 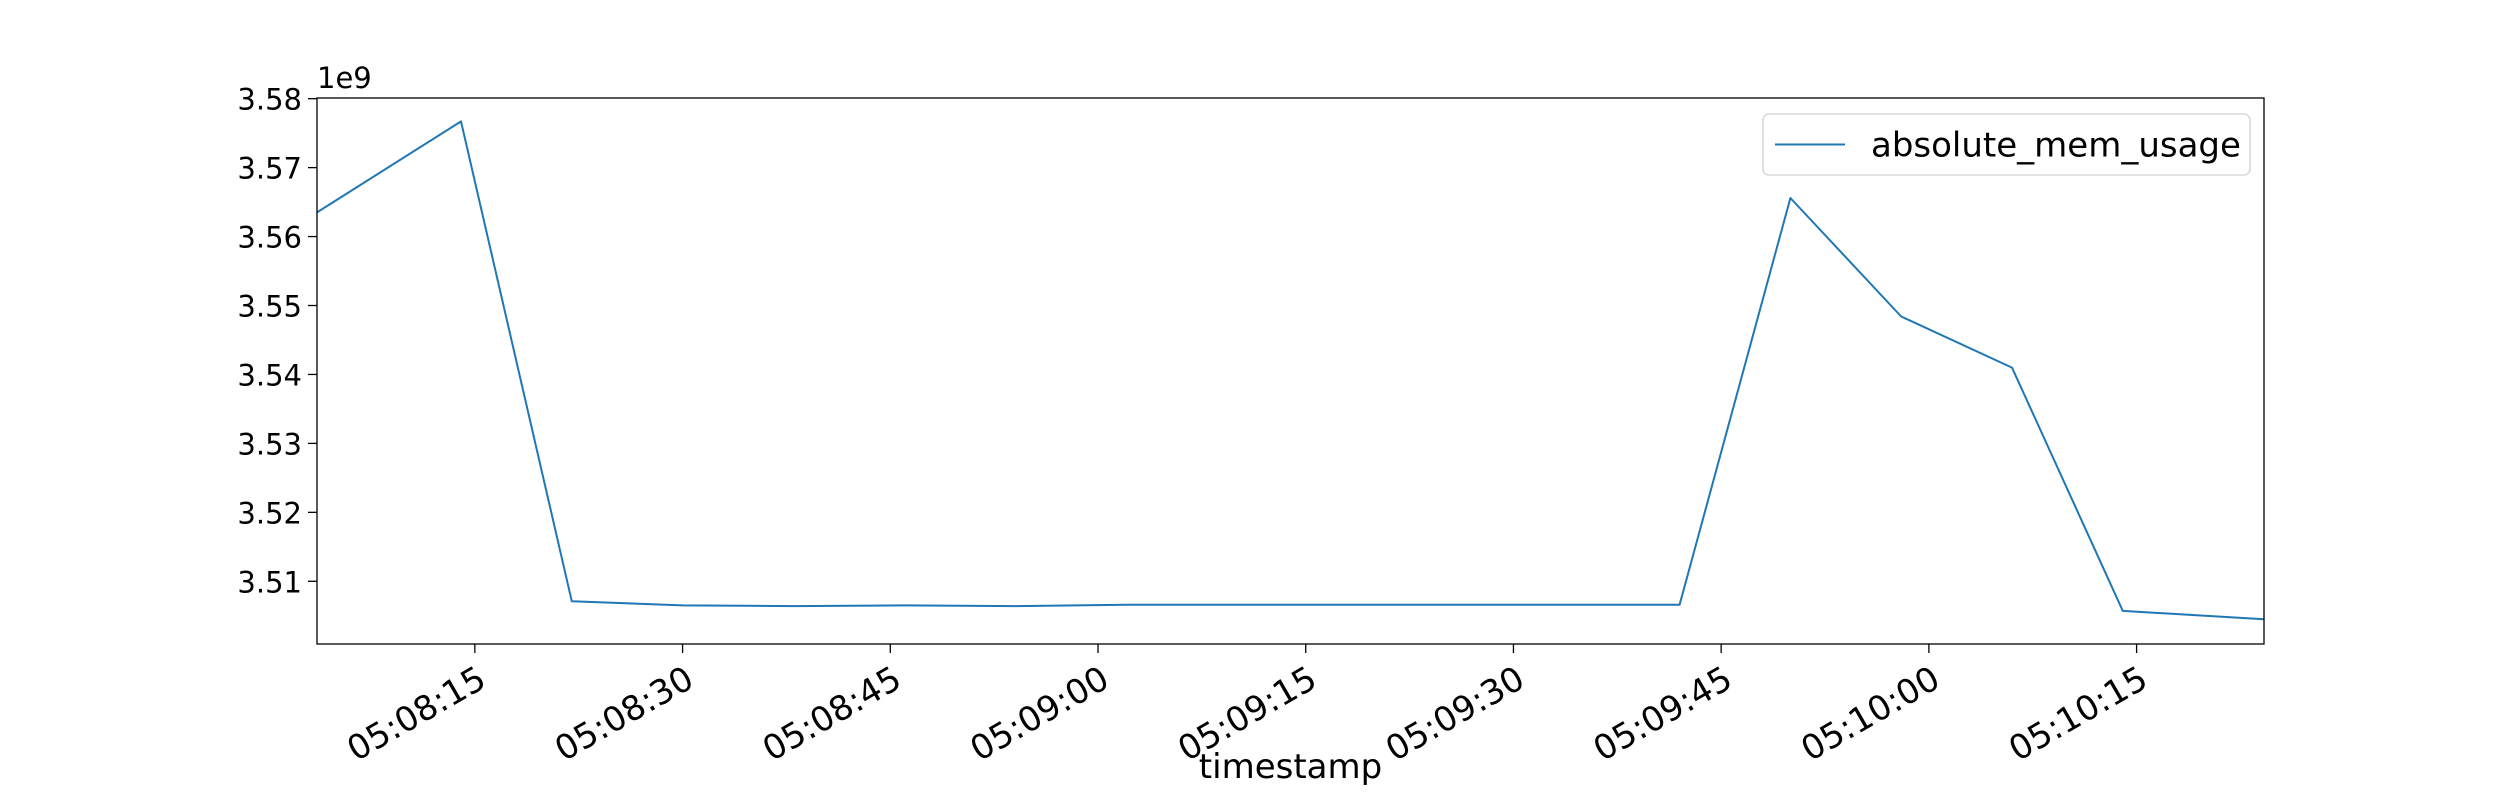 What do you see at coordinates (269, 513) in the screenshot?
I see `y-tick-label: 3.52` at bounding box center [269, 513].